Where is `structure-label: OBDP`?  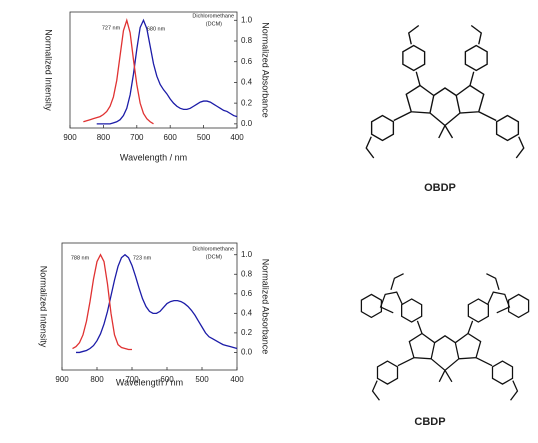 structure-label: OBDP is located at coordinates (440, 188).